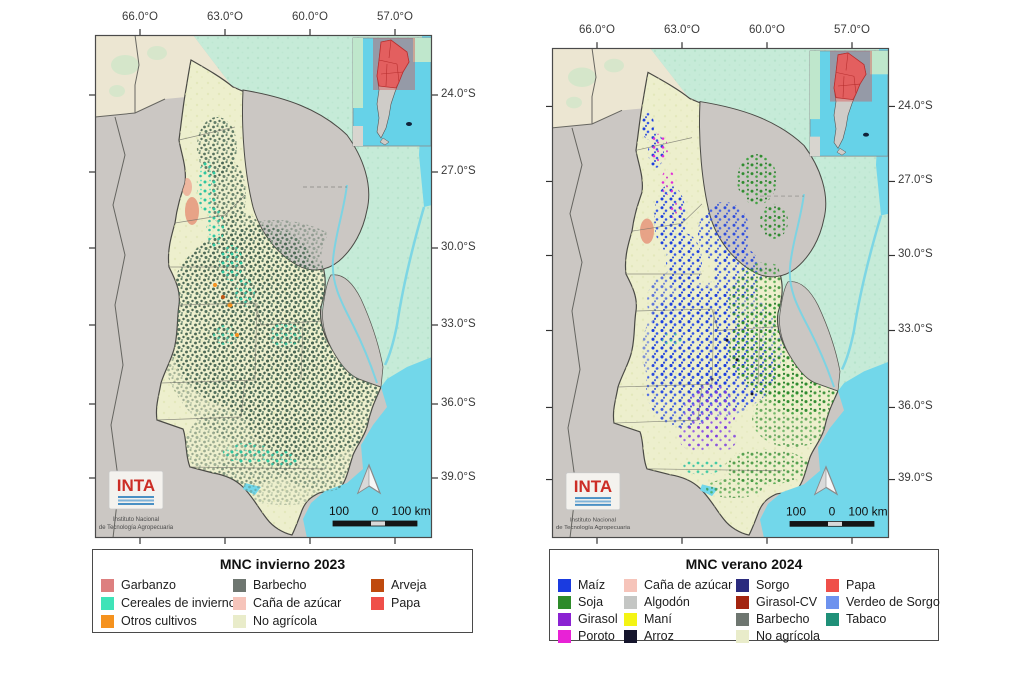 The image size is (1024, 685). I want to click on legend-label: Girasol, so click(598, 619).